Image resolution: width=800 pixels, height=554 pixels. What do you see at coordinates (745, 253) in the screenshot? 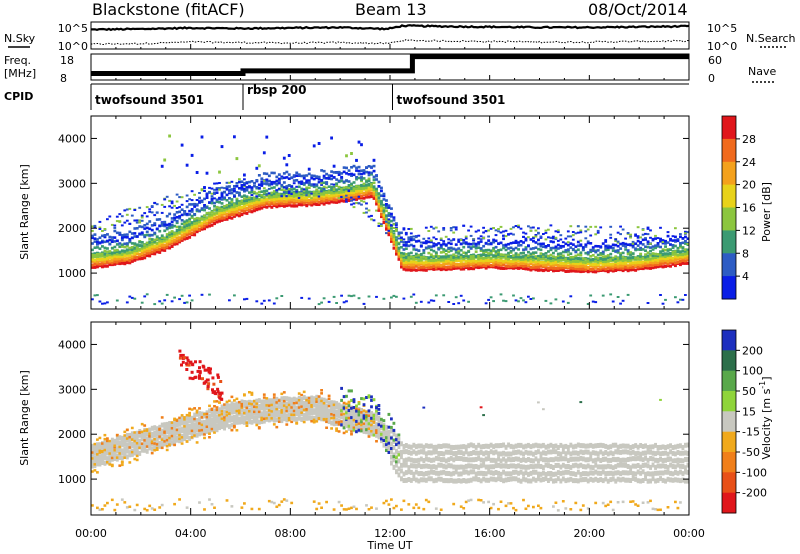
I see `power-colorbar-tick: 8` at bounding box center [745, 253].